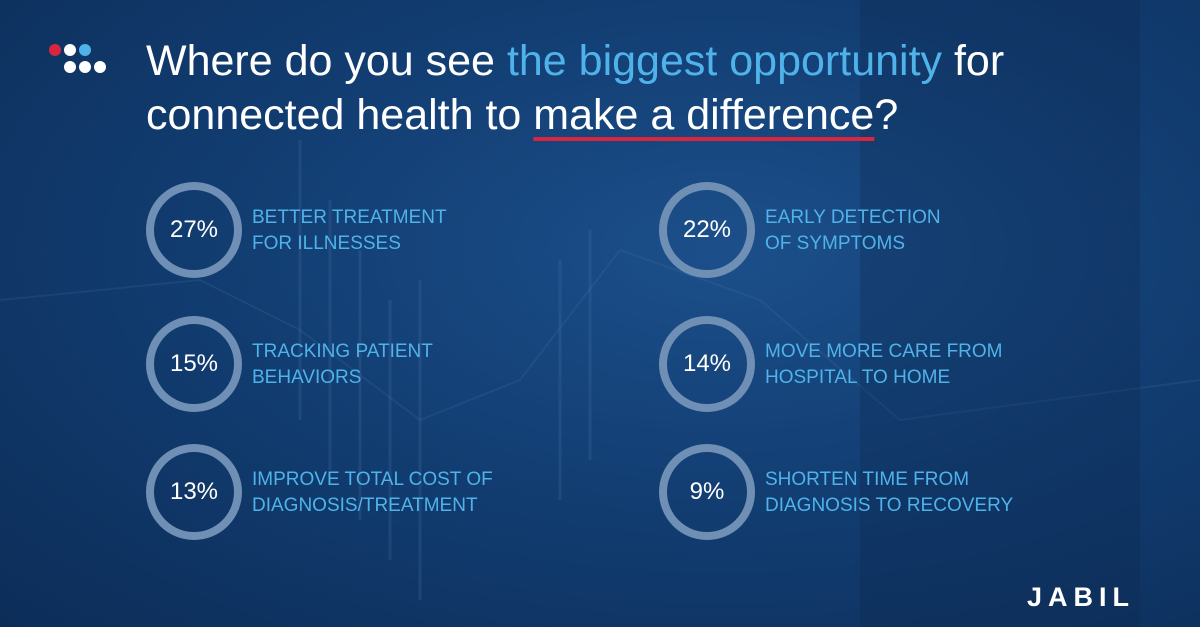  What do you see at coordinates (437, 231) in the screenshot?
I see `stat-label: BETTER TREATMENT FOR ILLNESSES` at bounding box center [437, 231].